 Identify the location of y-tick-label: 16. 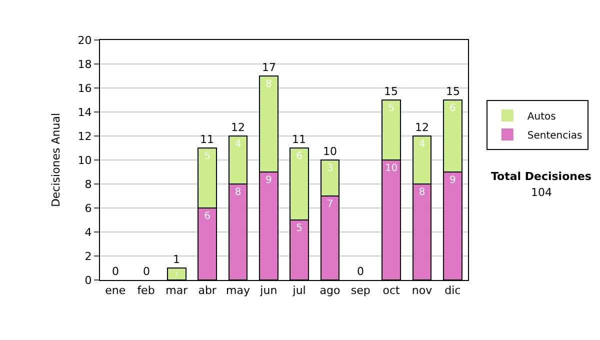
(85, 88).